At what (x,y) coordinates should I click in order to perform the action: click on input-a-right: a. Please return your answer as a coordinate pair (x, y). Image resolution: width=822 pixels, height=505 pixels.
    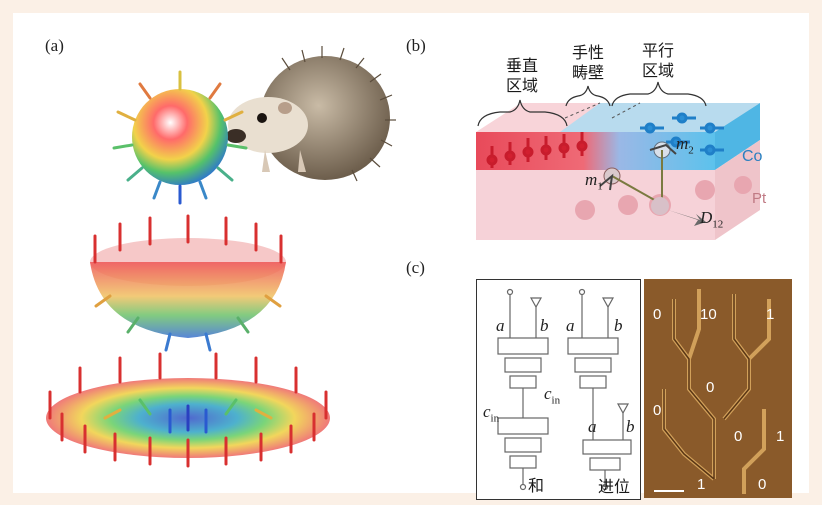
    Looking at the image, I should click on (570, 325).